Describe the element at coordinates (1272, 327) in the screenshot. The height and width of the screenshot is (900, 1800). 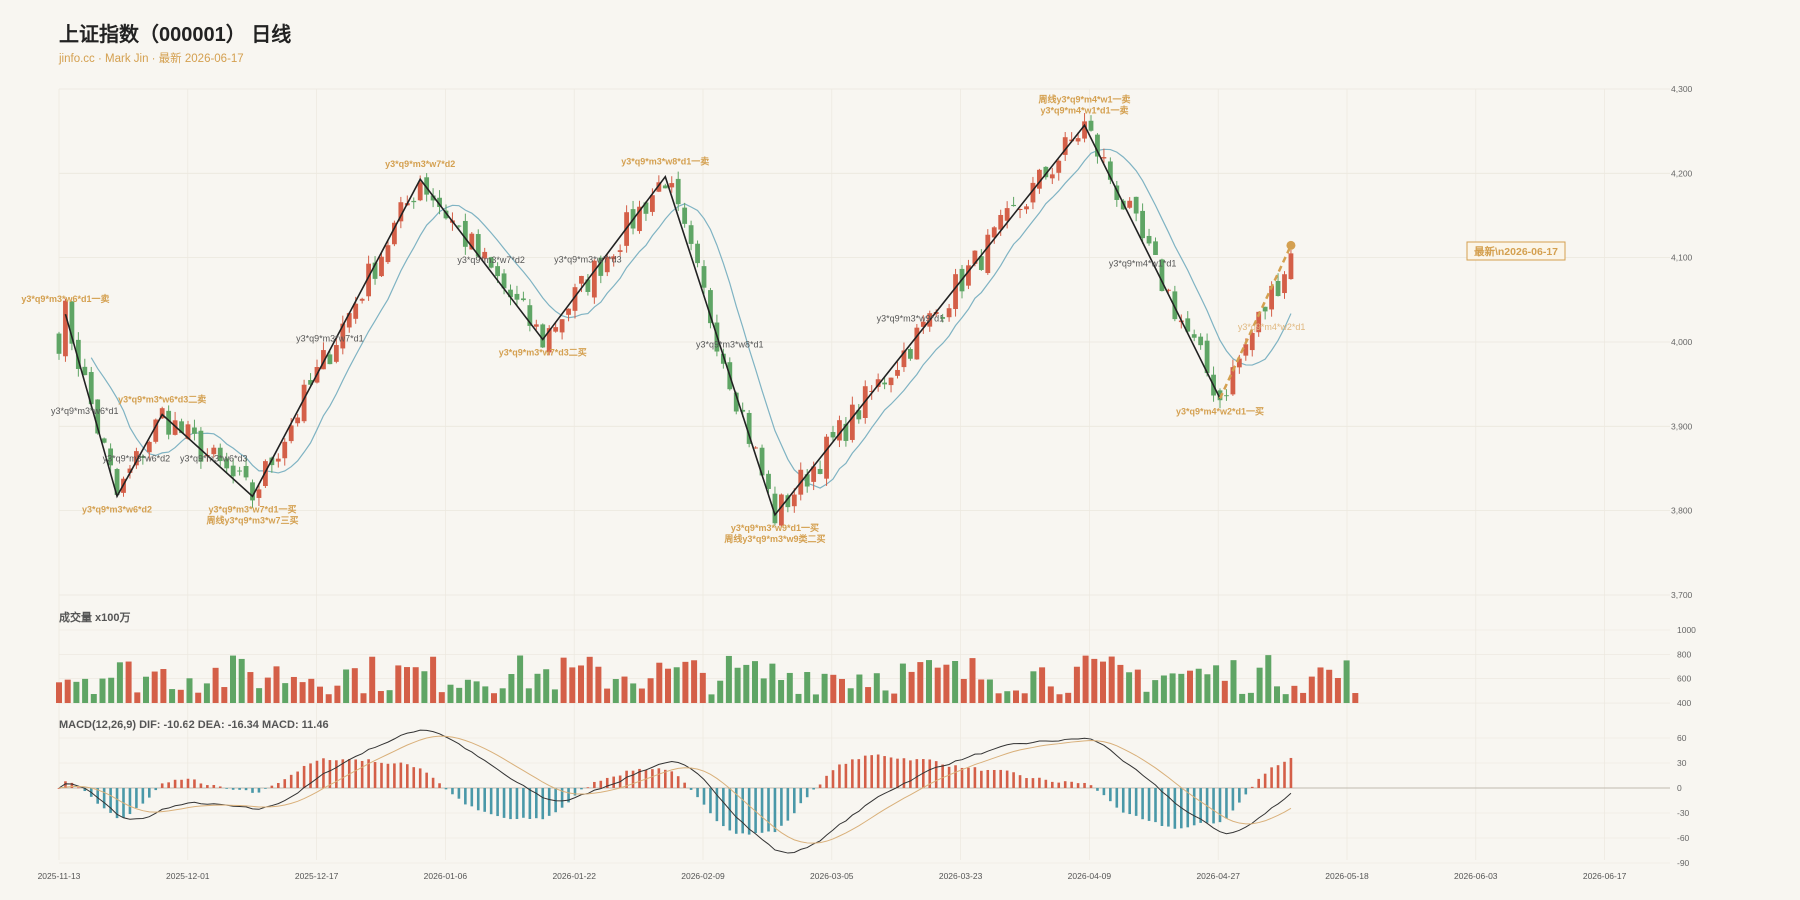
I see `annotation-label: y3*q9*m4*w2*d1` at that location.